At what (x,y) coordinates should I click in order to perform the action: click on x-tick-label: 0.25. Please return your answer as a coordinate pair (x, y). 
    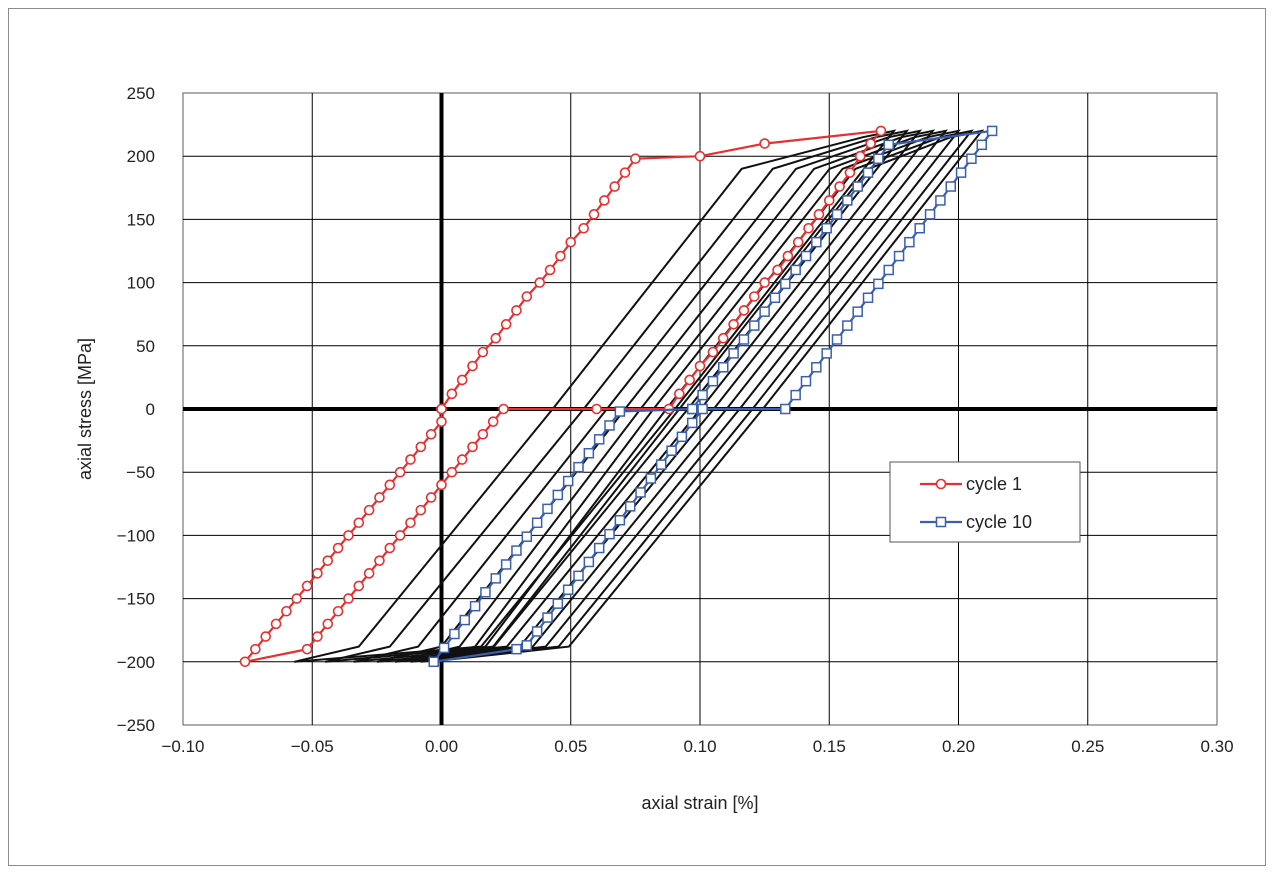
    Looking at the image, I should click on (1087, 746).